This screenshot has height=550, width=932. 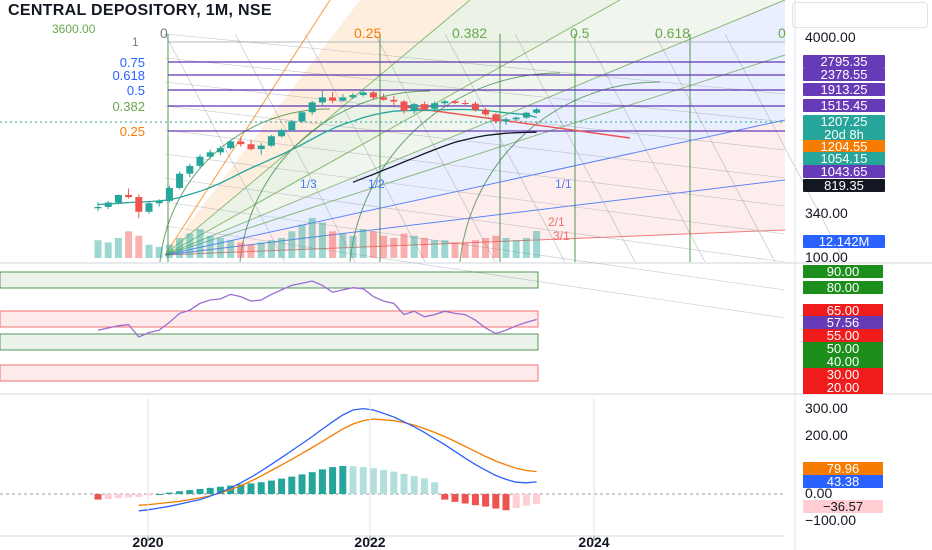 I want to click on macd-tag-value: 43.38, so click(x=843, y=481).